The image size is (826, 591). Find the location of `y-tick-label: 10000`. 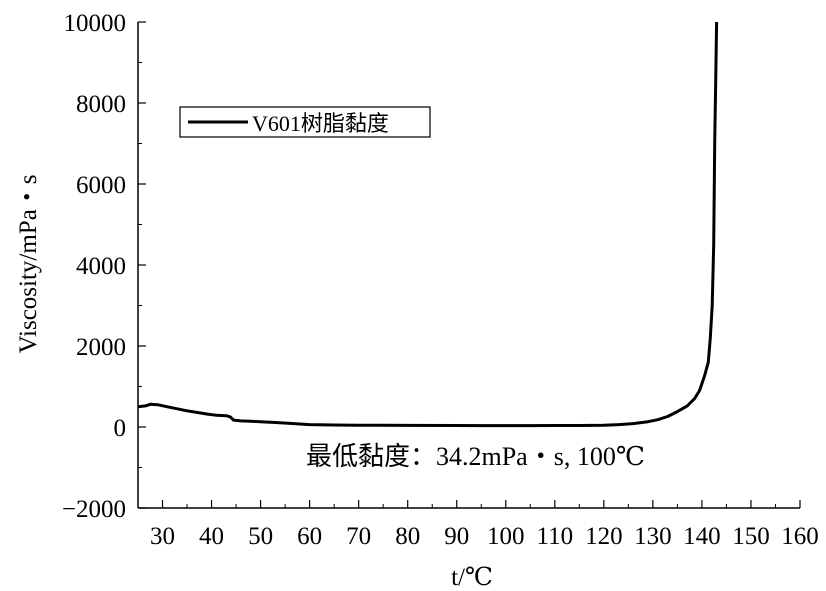

y-tick-label: 10000 is located at coordinates (95, 23).